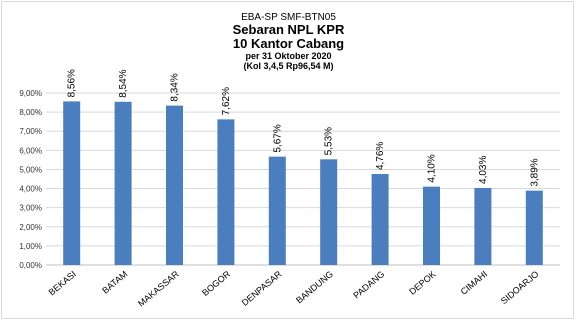  What do you see at coordinates (114, 282) in the screenshot?
I see `x-tick-label: BATAM` at bounding box center [114, 282].